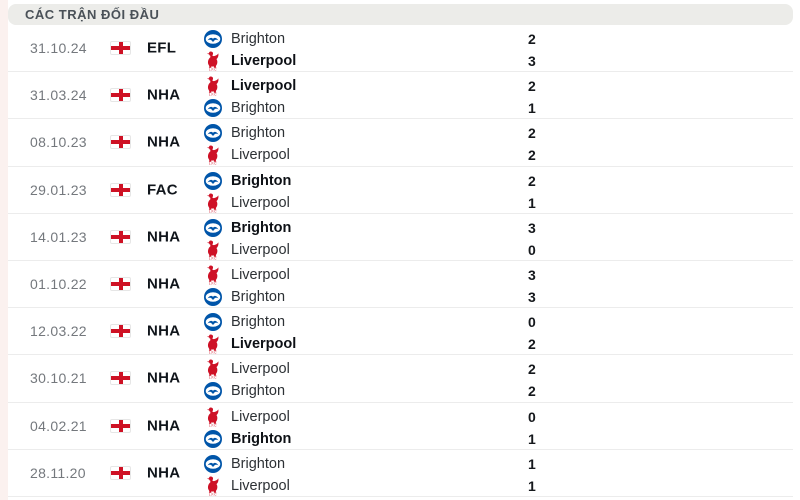  What do you see at coordinates (162, 48) in the screenshot?
I see `competition-code: EFL` at bounding box center [162, 48].